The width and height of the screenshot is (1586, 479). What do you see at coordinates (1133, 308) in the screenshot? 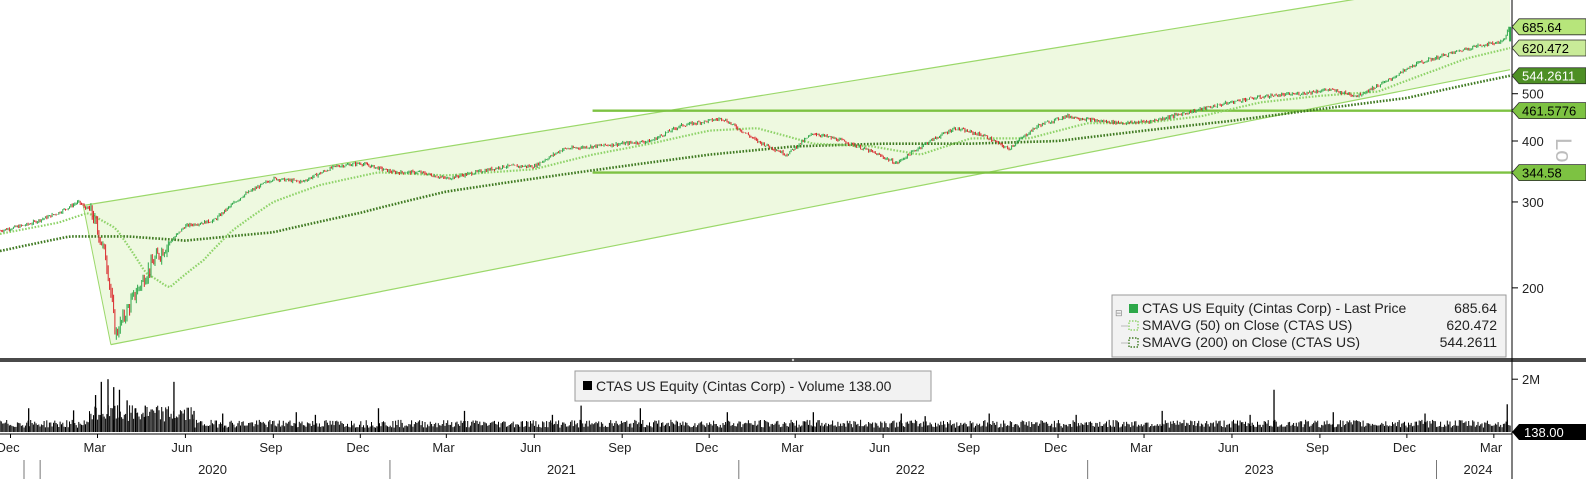
I see `legend-swatch-price` at bounding box center [1133, 308].